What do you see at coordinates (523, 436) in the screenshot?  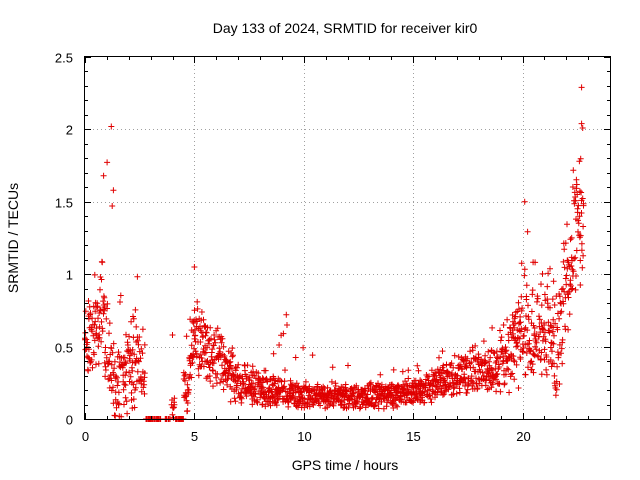 I see `x-tick-label: 20` at bounding box center [523, 436].